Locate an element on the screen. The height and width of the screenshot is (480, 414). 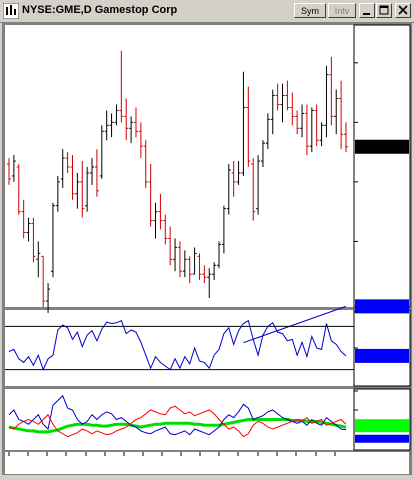
maximize-icon is located at coordinates (384, 10).